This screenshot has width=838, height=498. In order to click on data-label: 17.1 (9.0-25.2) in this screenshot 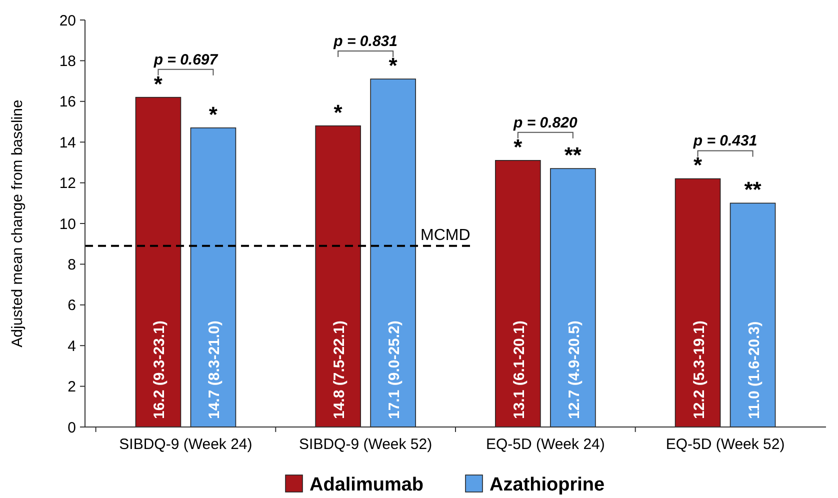, I will do `click(395, 369)`.